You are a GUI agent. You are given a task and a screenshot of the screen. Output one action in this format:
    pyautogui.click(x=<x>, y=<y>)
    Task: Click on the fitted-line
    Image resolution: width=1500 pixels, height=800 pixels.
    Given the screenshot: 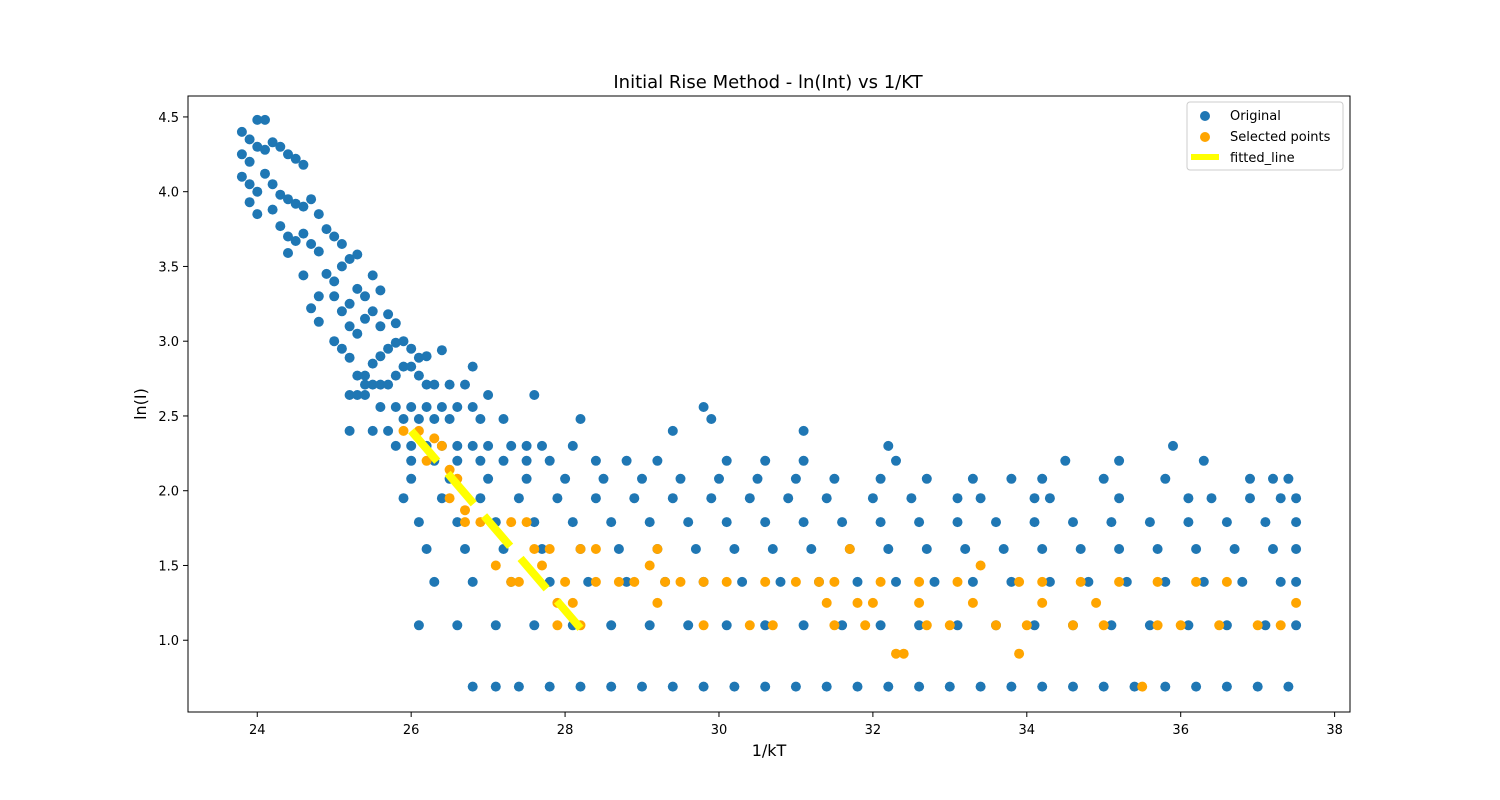 What is the action you would take?
    pyautogui.click(x=496, y=529)
    